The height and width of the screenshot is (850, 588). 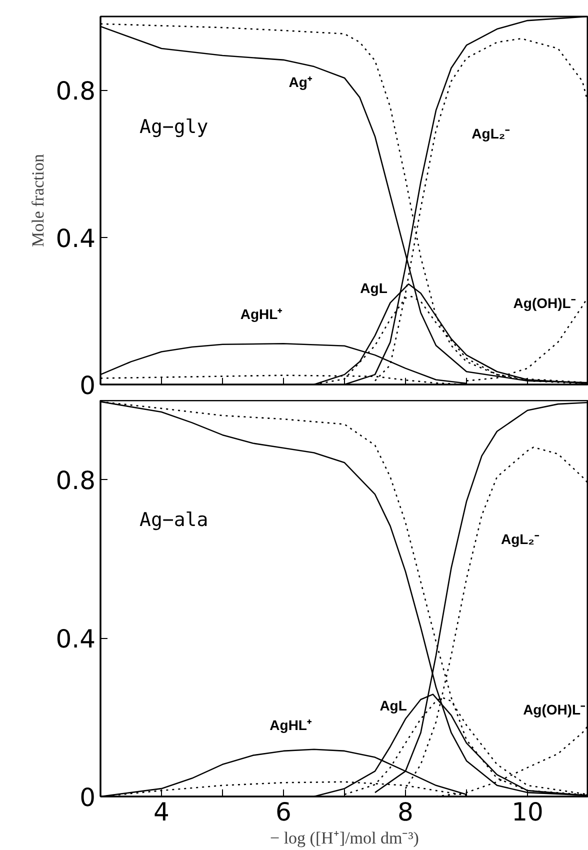 What do you see at coordinates (162, 812) in the screenshot?
I see `x-tick-label: 4` at bounding box center [162, 812].